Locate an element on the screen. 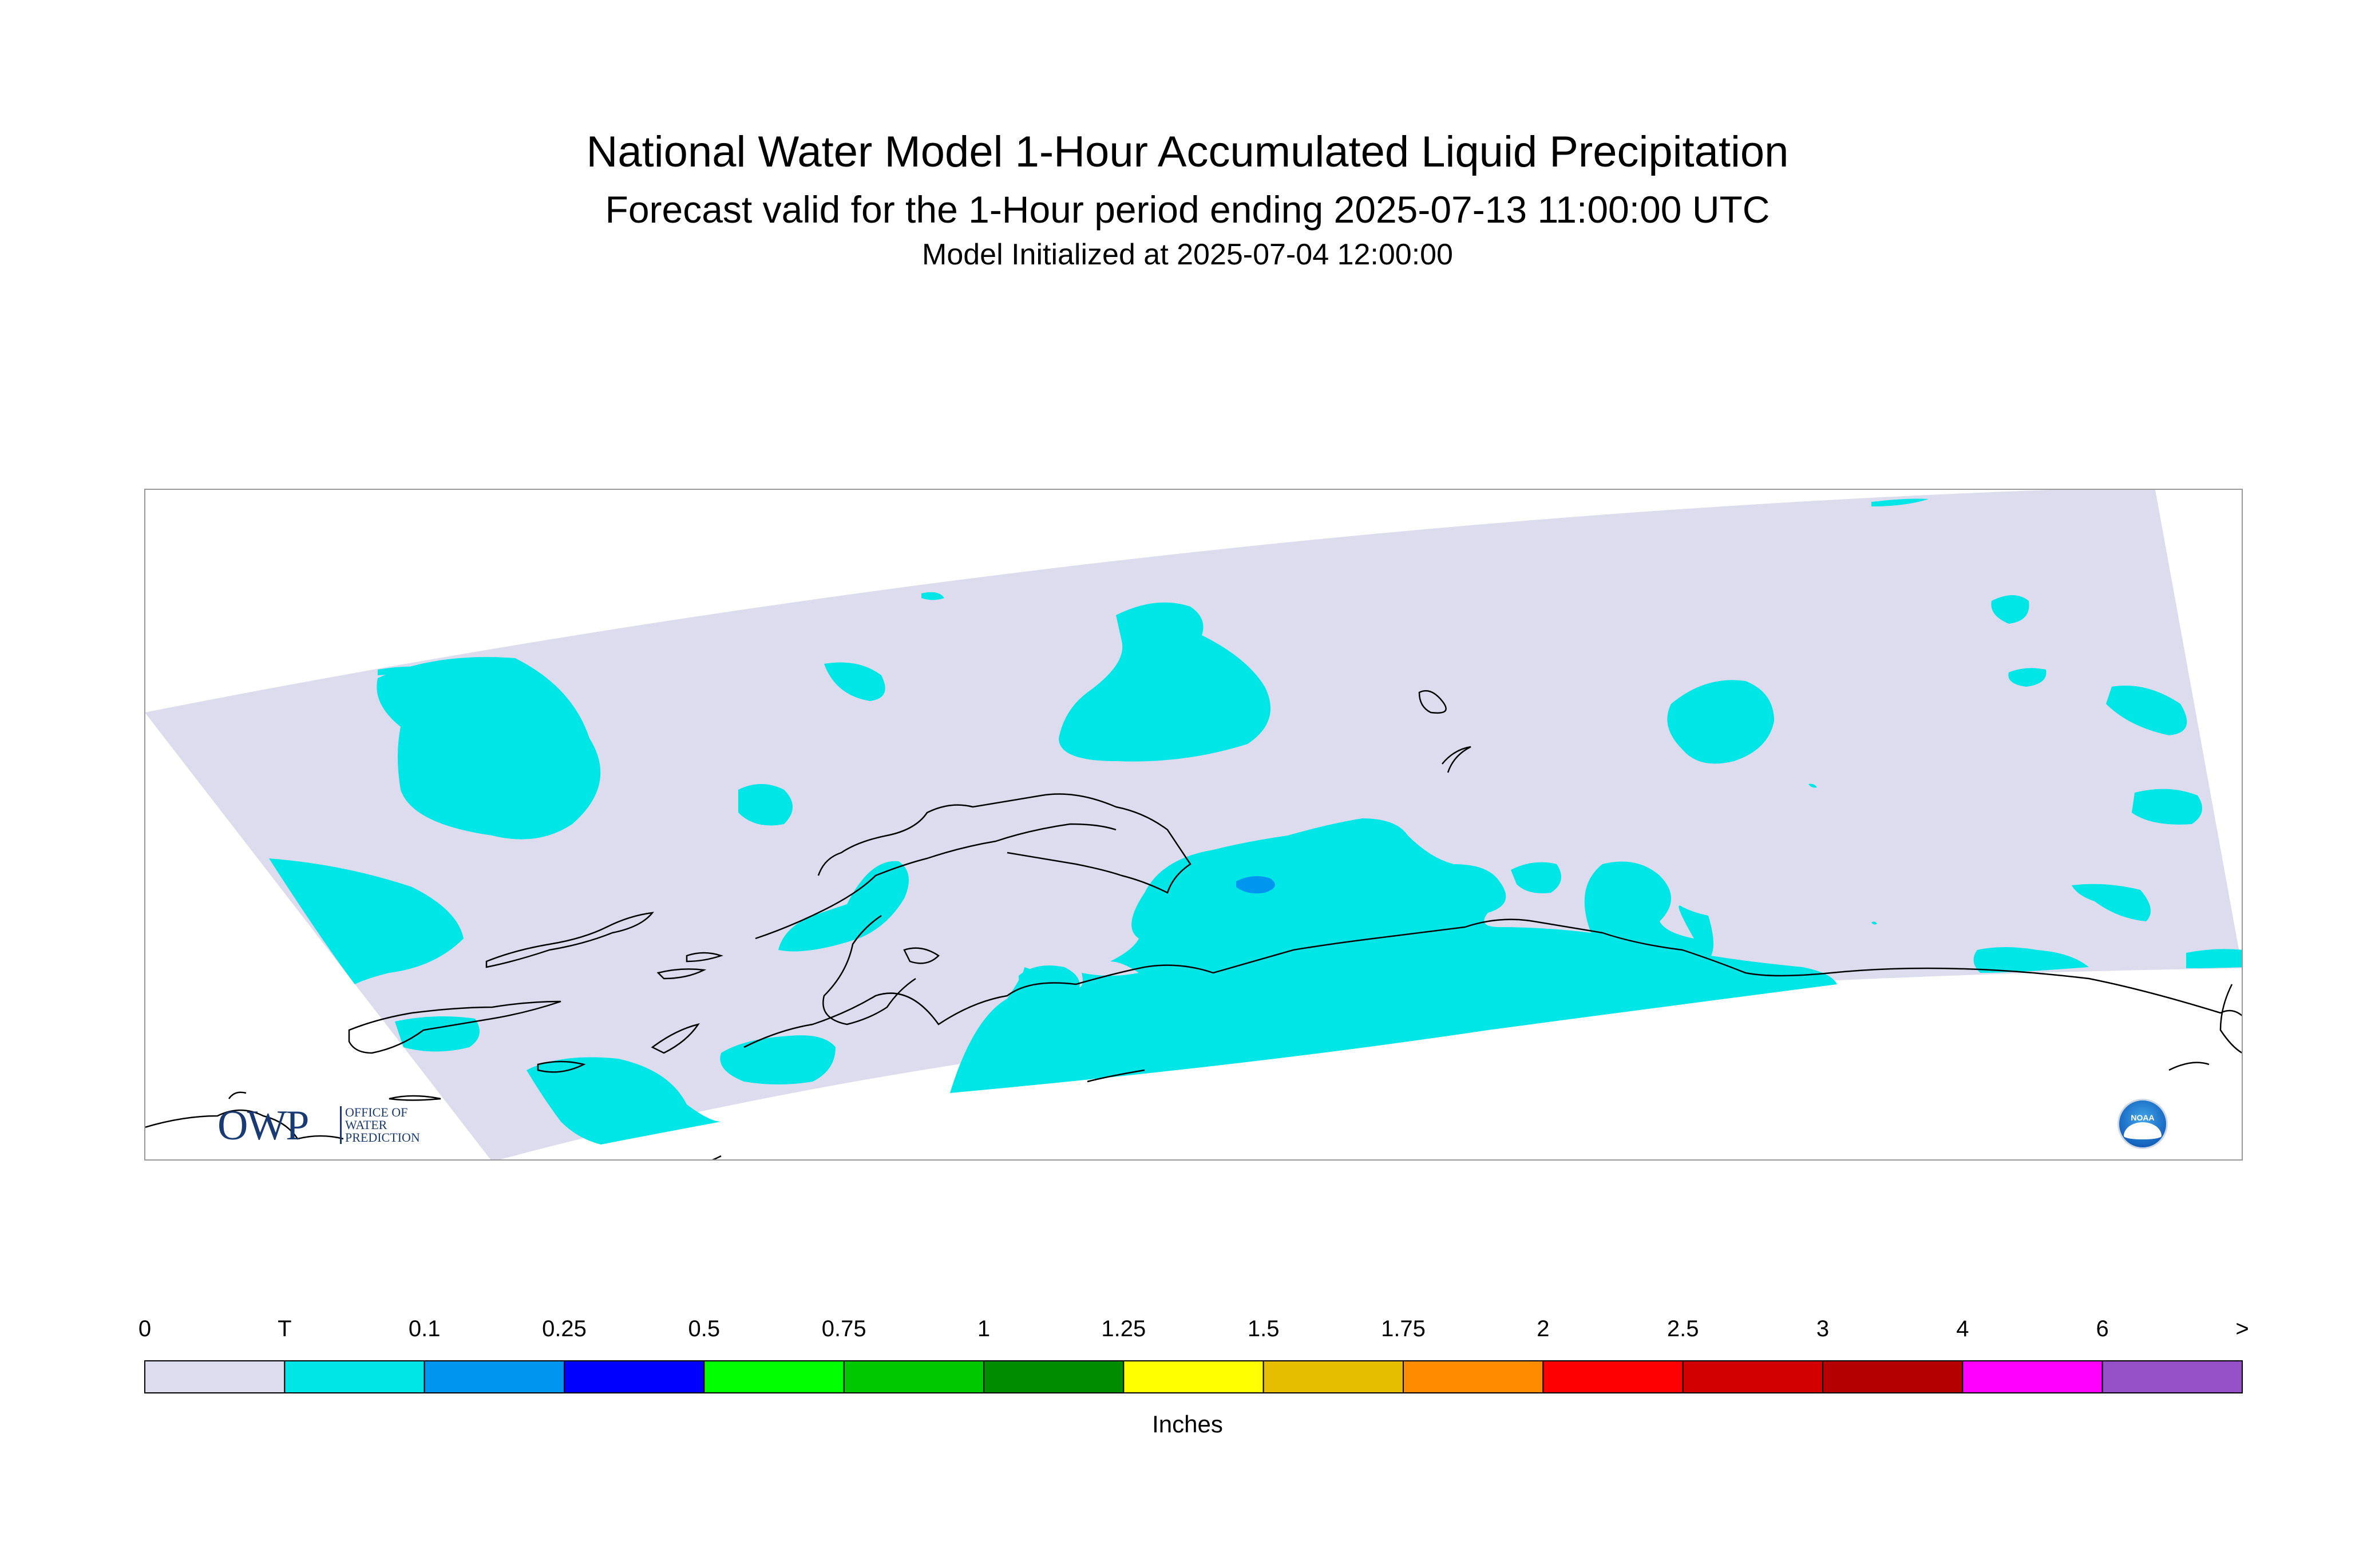 The height and width of the screenshot is (1568, 2375). noaa-logo-text: NOAA is located at coordinates (2143, 1117).